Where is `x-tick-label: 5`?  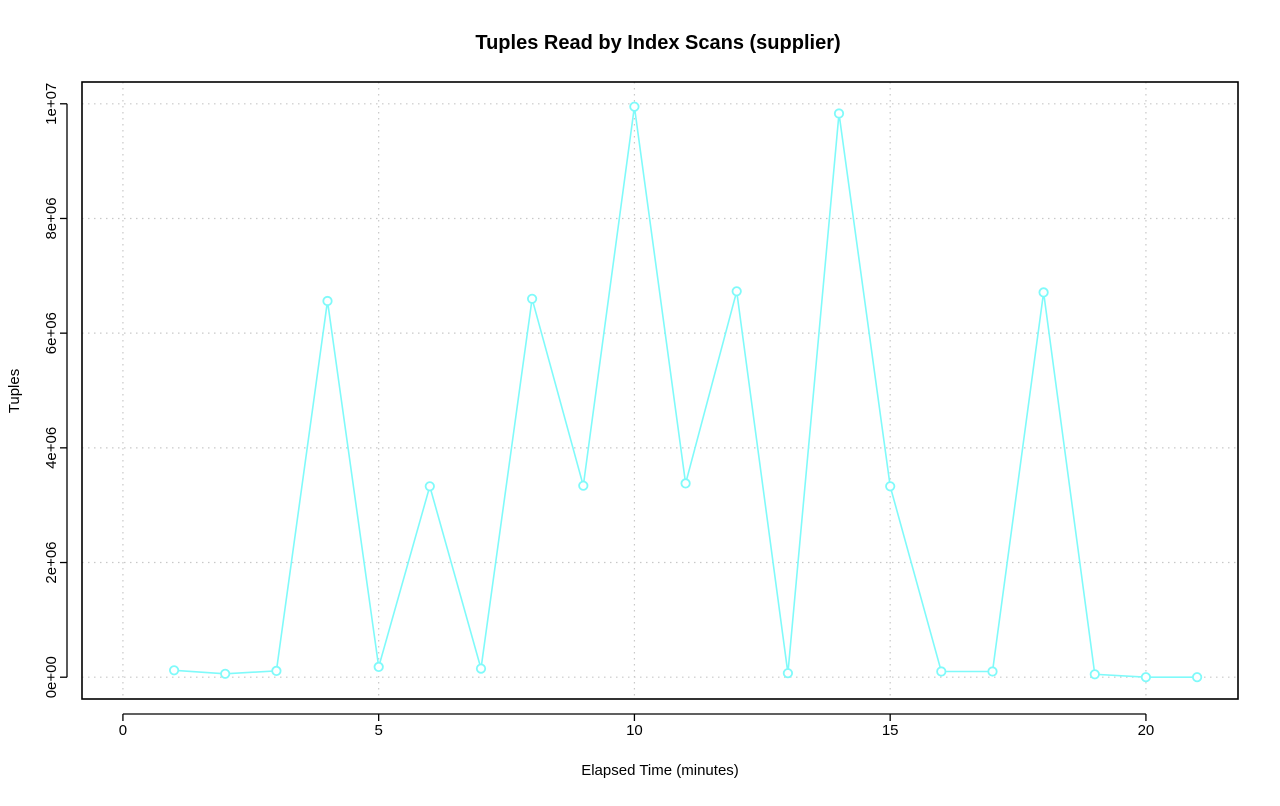
x-tick-label: 5 is located at coordinates (379, 730).